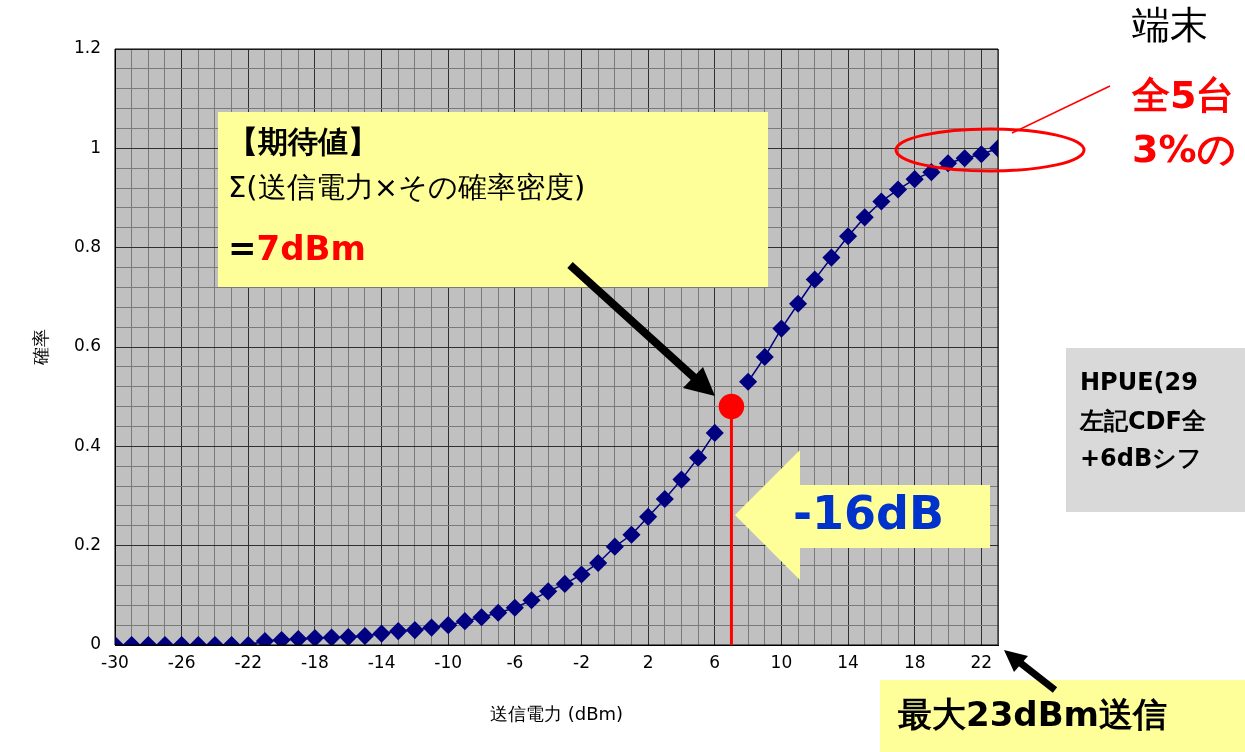 The height and width of the screenshot is (752, 1245). I want to click on text: +6dBシフ, so click(1141, 458).